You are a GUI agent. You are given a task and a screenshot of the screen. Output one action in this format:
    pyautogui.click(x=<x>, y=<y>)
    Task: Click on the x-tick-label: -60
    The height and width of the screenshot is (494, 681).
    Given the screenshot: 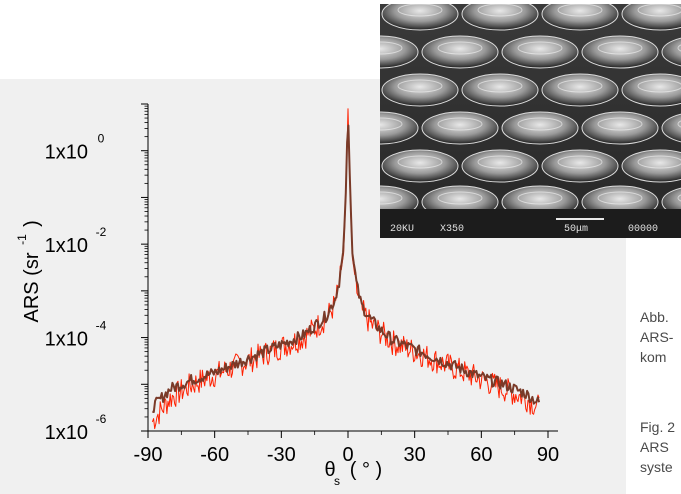 What is the action you would take?
    pyautogui.click(x=214, y=455)
    